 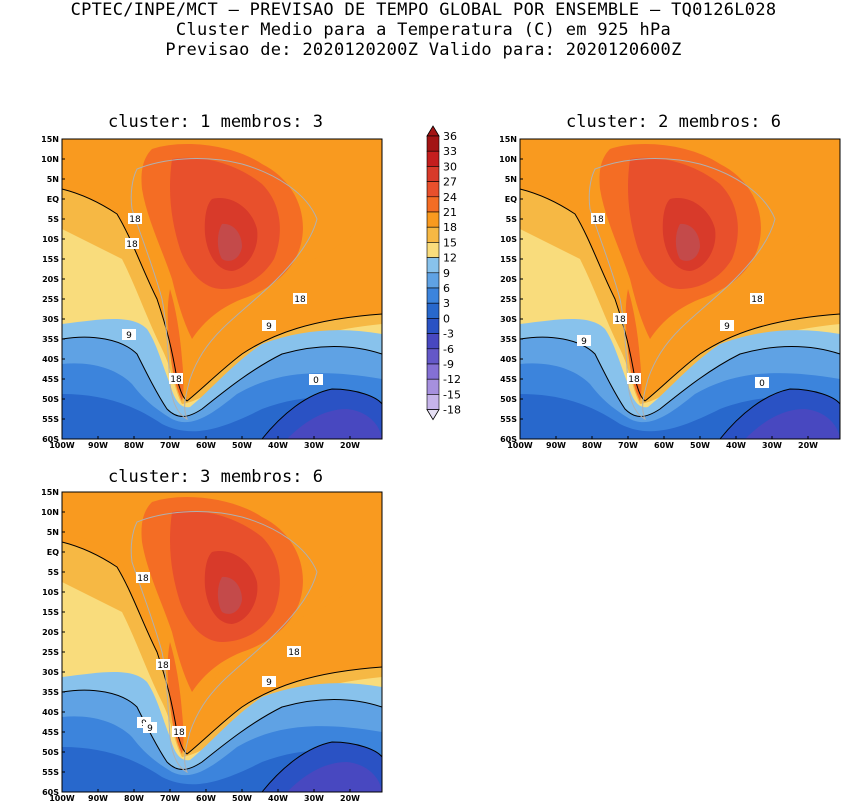 What do you see at coordinates (452, 394) in the screenshot?
I see `colorbar-label: -15` at bounding box center [452, 394].